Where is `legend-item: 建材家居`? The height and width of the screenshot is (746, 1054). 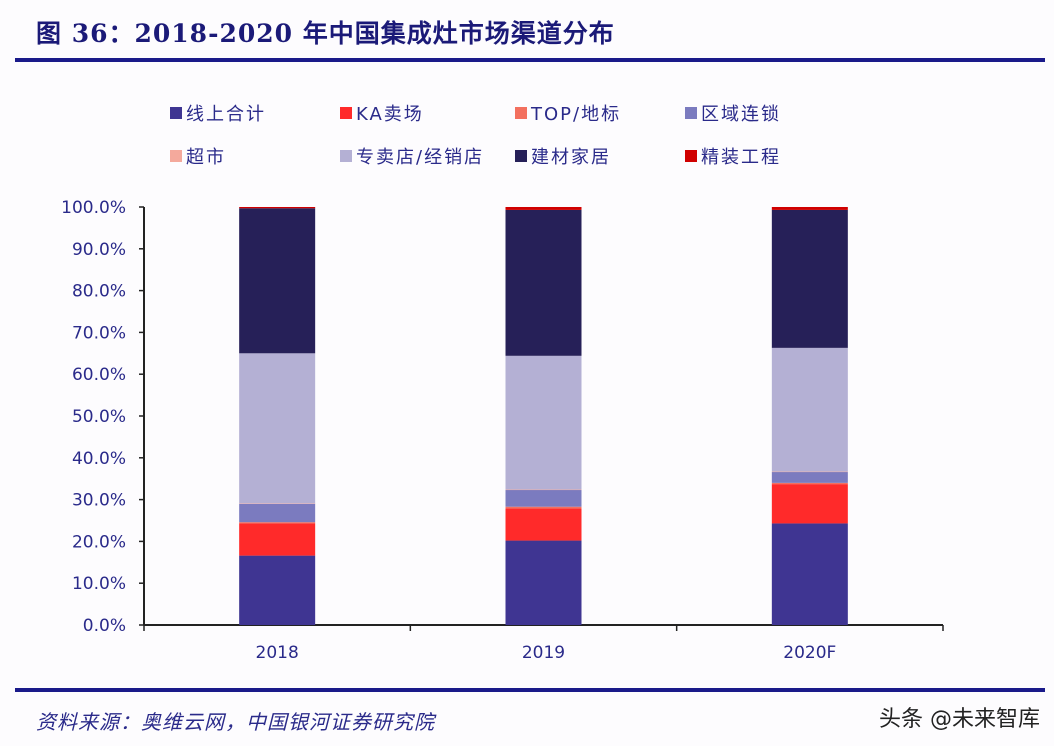 legend-item: 建材家居 is located at coordinates (563, 156).